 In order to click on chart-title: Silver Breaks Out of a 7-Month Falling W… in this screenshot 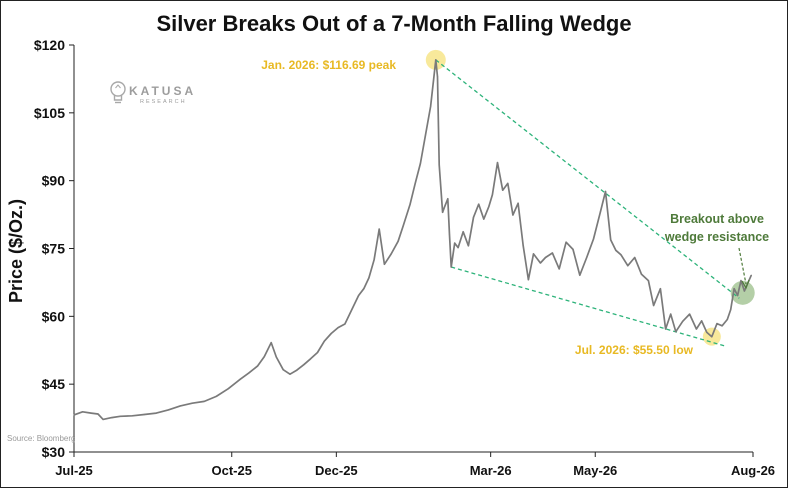, I will do `click(393, 23)`.